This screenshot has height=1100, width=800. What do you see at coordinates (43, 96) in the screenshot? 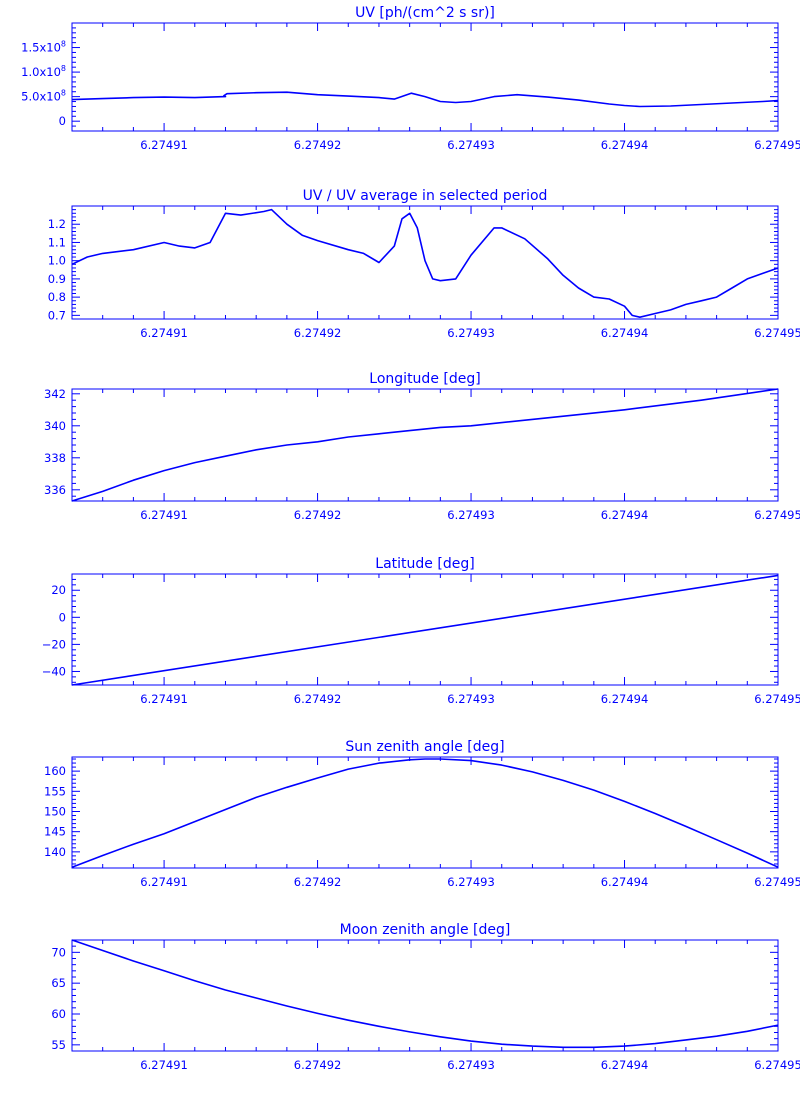
I see `y-tick-label: 5.0x10⁸` at bounding box center [43, 96].